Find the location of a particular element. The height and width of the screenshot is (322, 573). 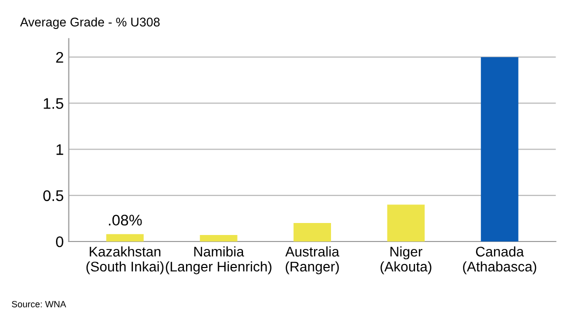

y-tick-label: 0.5 is located at coordinates (53, 196).